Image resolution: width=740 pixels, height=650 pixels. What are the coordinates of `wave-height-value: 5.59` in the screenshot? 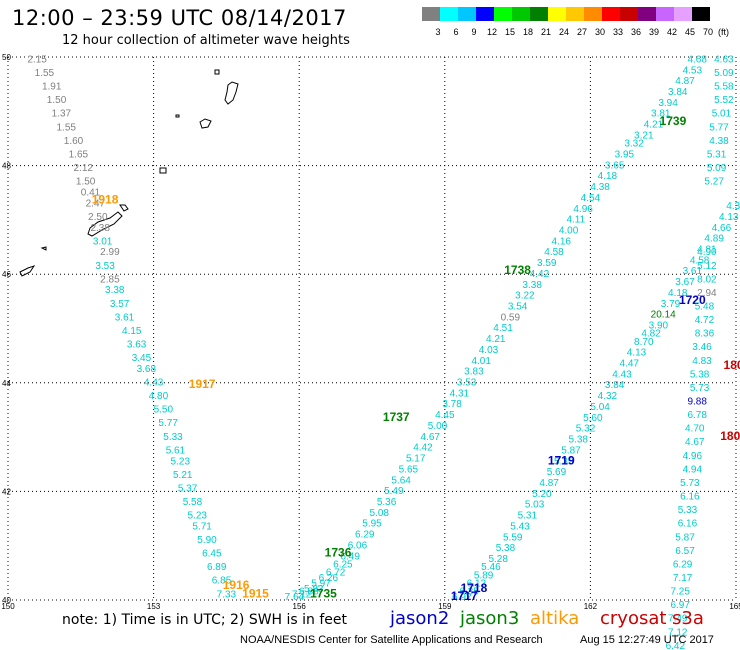 It's located at (513, 537).